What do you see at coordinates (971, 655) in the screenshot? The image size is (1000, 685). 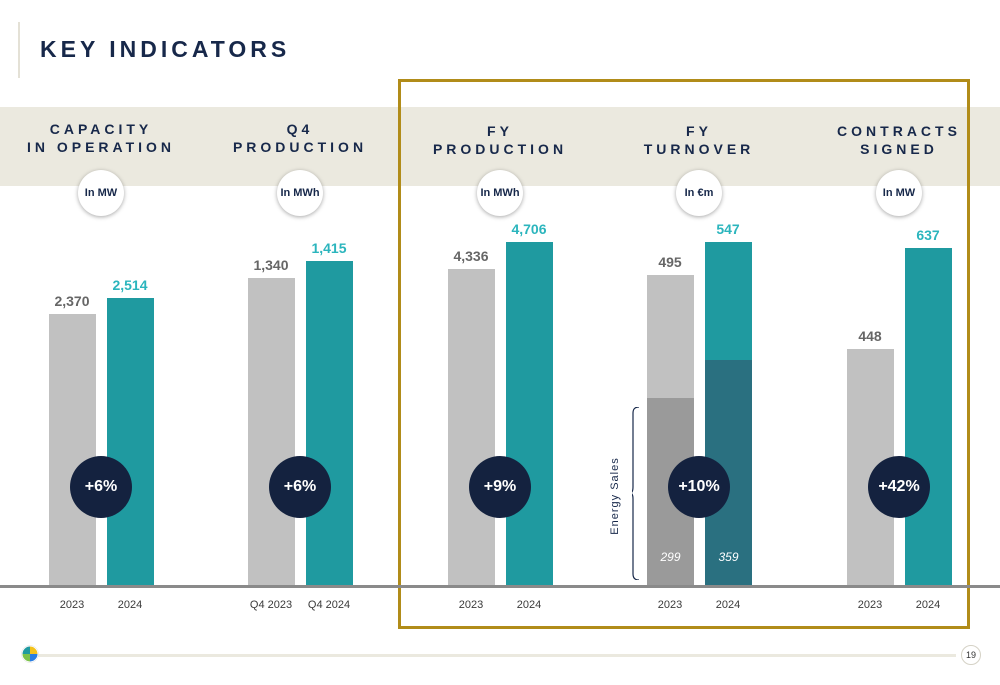 I see `page-number: 19` at bounding box center [971, 655].